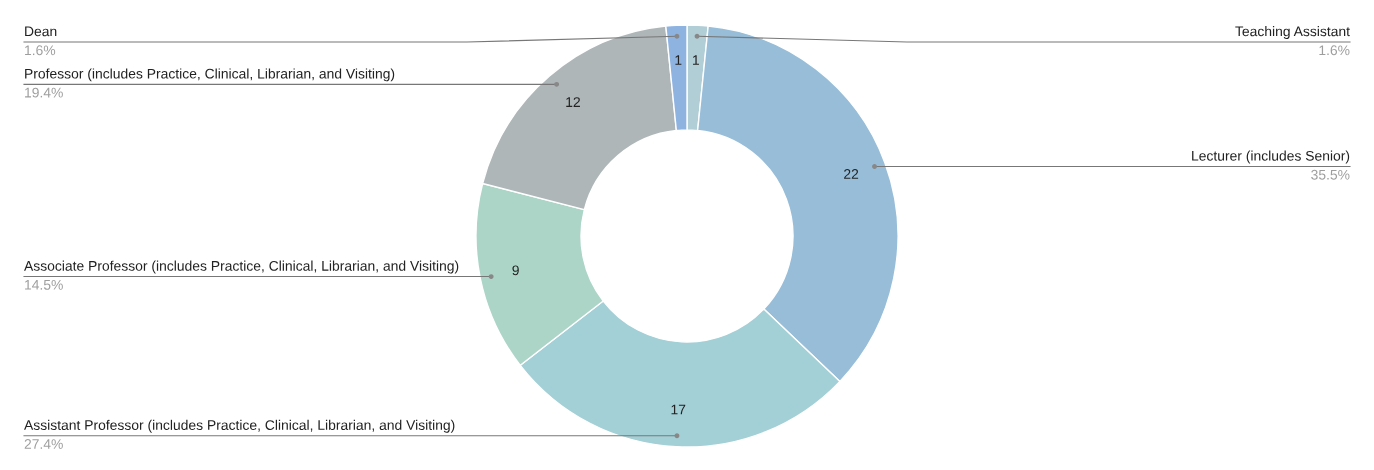  Describe the element at coordinates (678, 409) in the screenshot. I see `text: 17` at that location.